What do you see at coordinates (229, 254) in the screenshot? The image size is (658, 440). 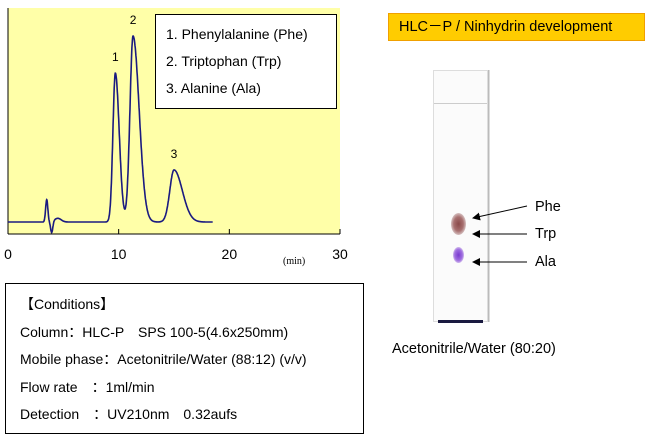 I see `x-tick-label: 20` at bounding box center [229, 254].